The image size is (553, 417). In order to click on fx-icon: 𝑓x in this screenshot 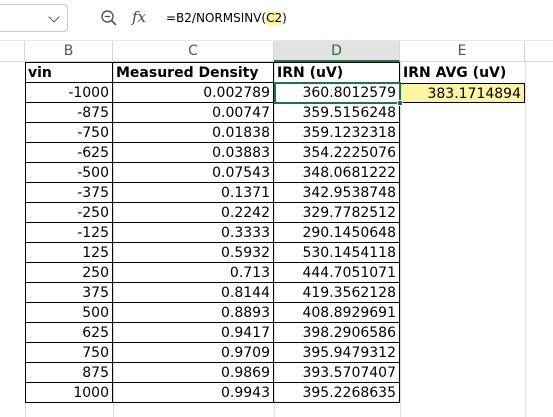, I will do `click(139, 17)`.